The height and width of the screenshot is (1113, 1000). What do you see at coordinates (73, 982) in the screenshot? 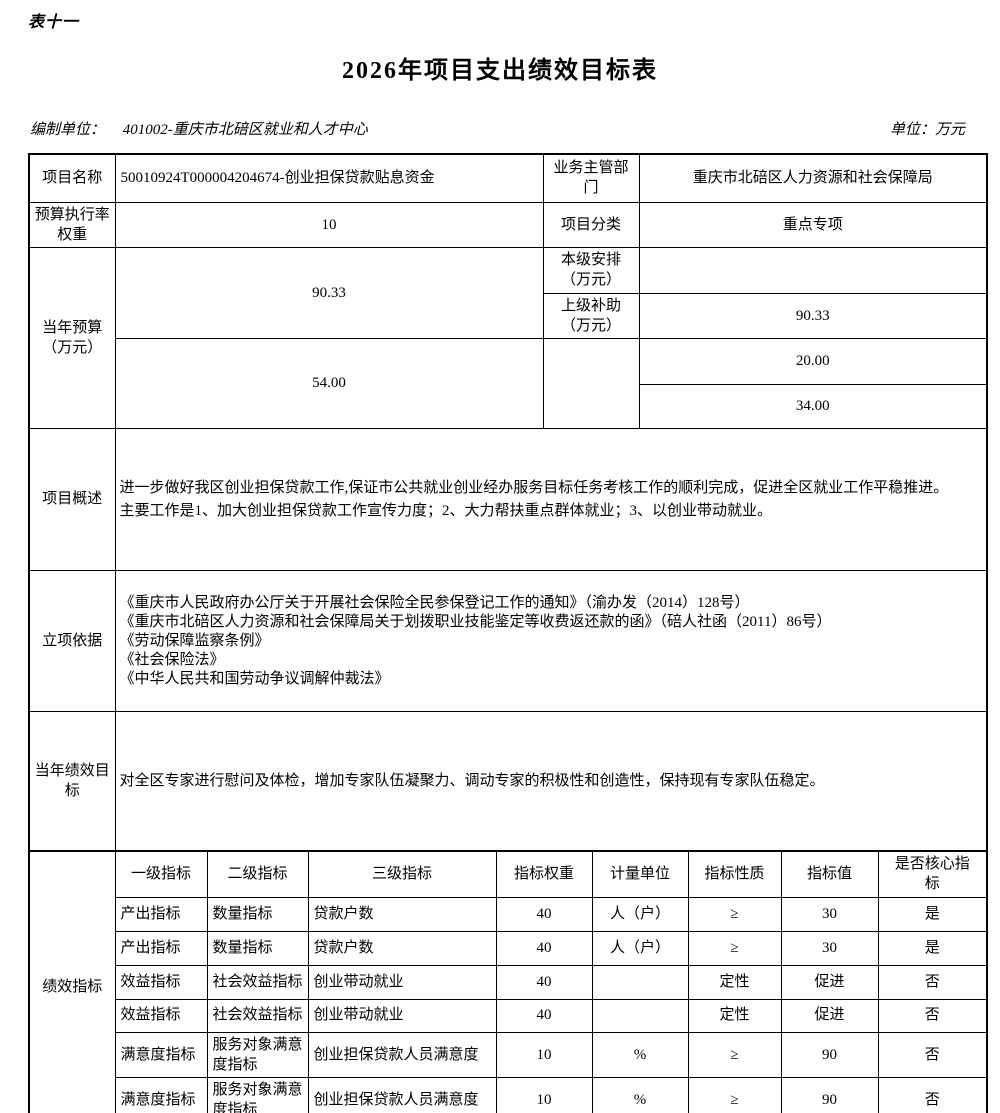
I see `indicators-label: 绩效指标` at bounding box center [73, 982].